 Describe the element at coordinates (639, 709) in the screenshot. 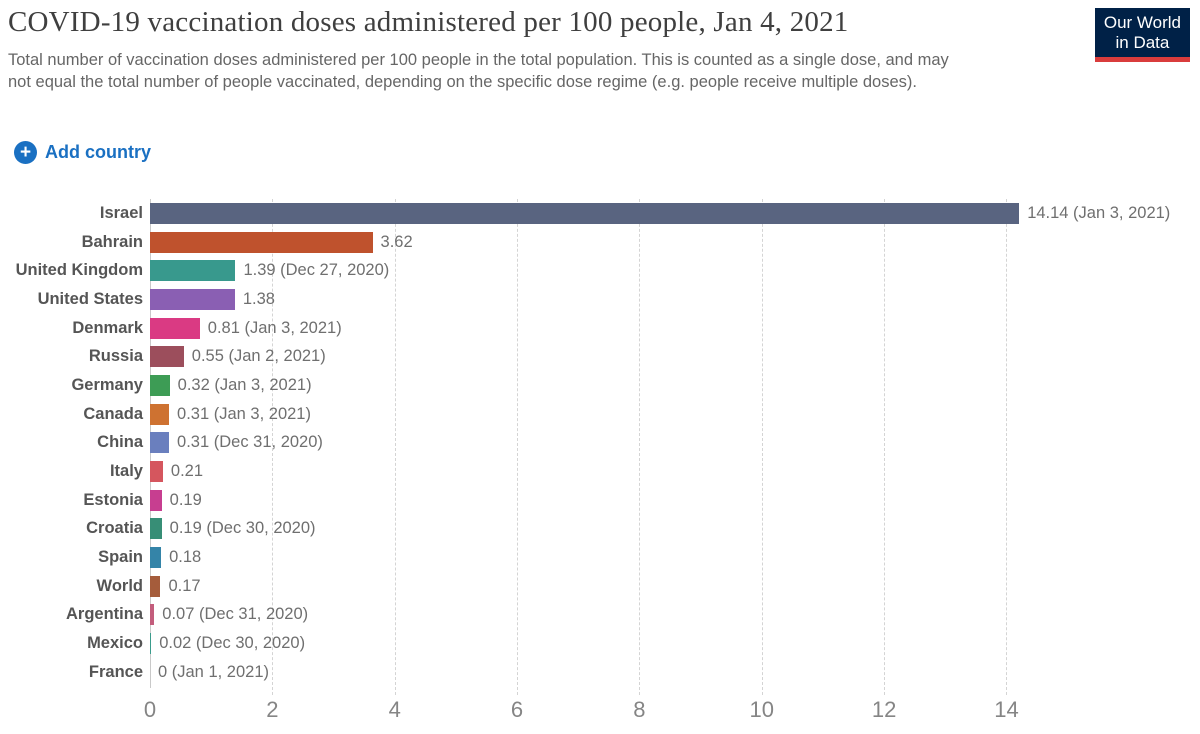

I see `x-tick-label: 8` at that location.